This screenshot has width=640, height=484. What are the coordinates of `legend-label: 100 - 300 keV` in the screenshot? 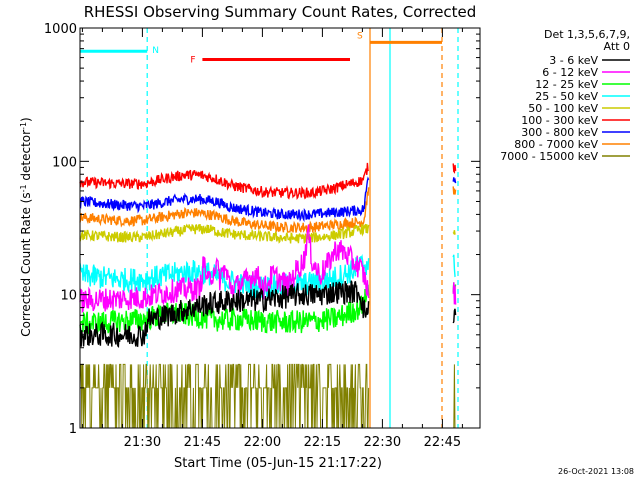 It's located at (559, 120).